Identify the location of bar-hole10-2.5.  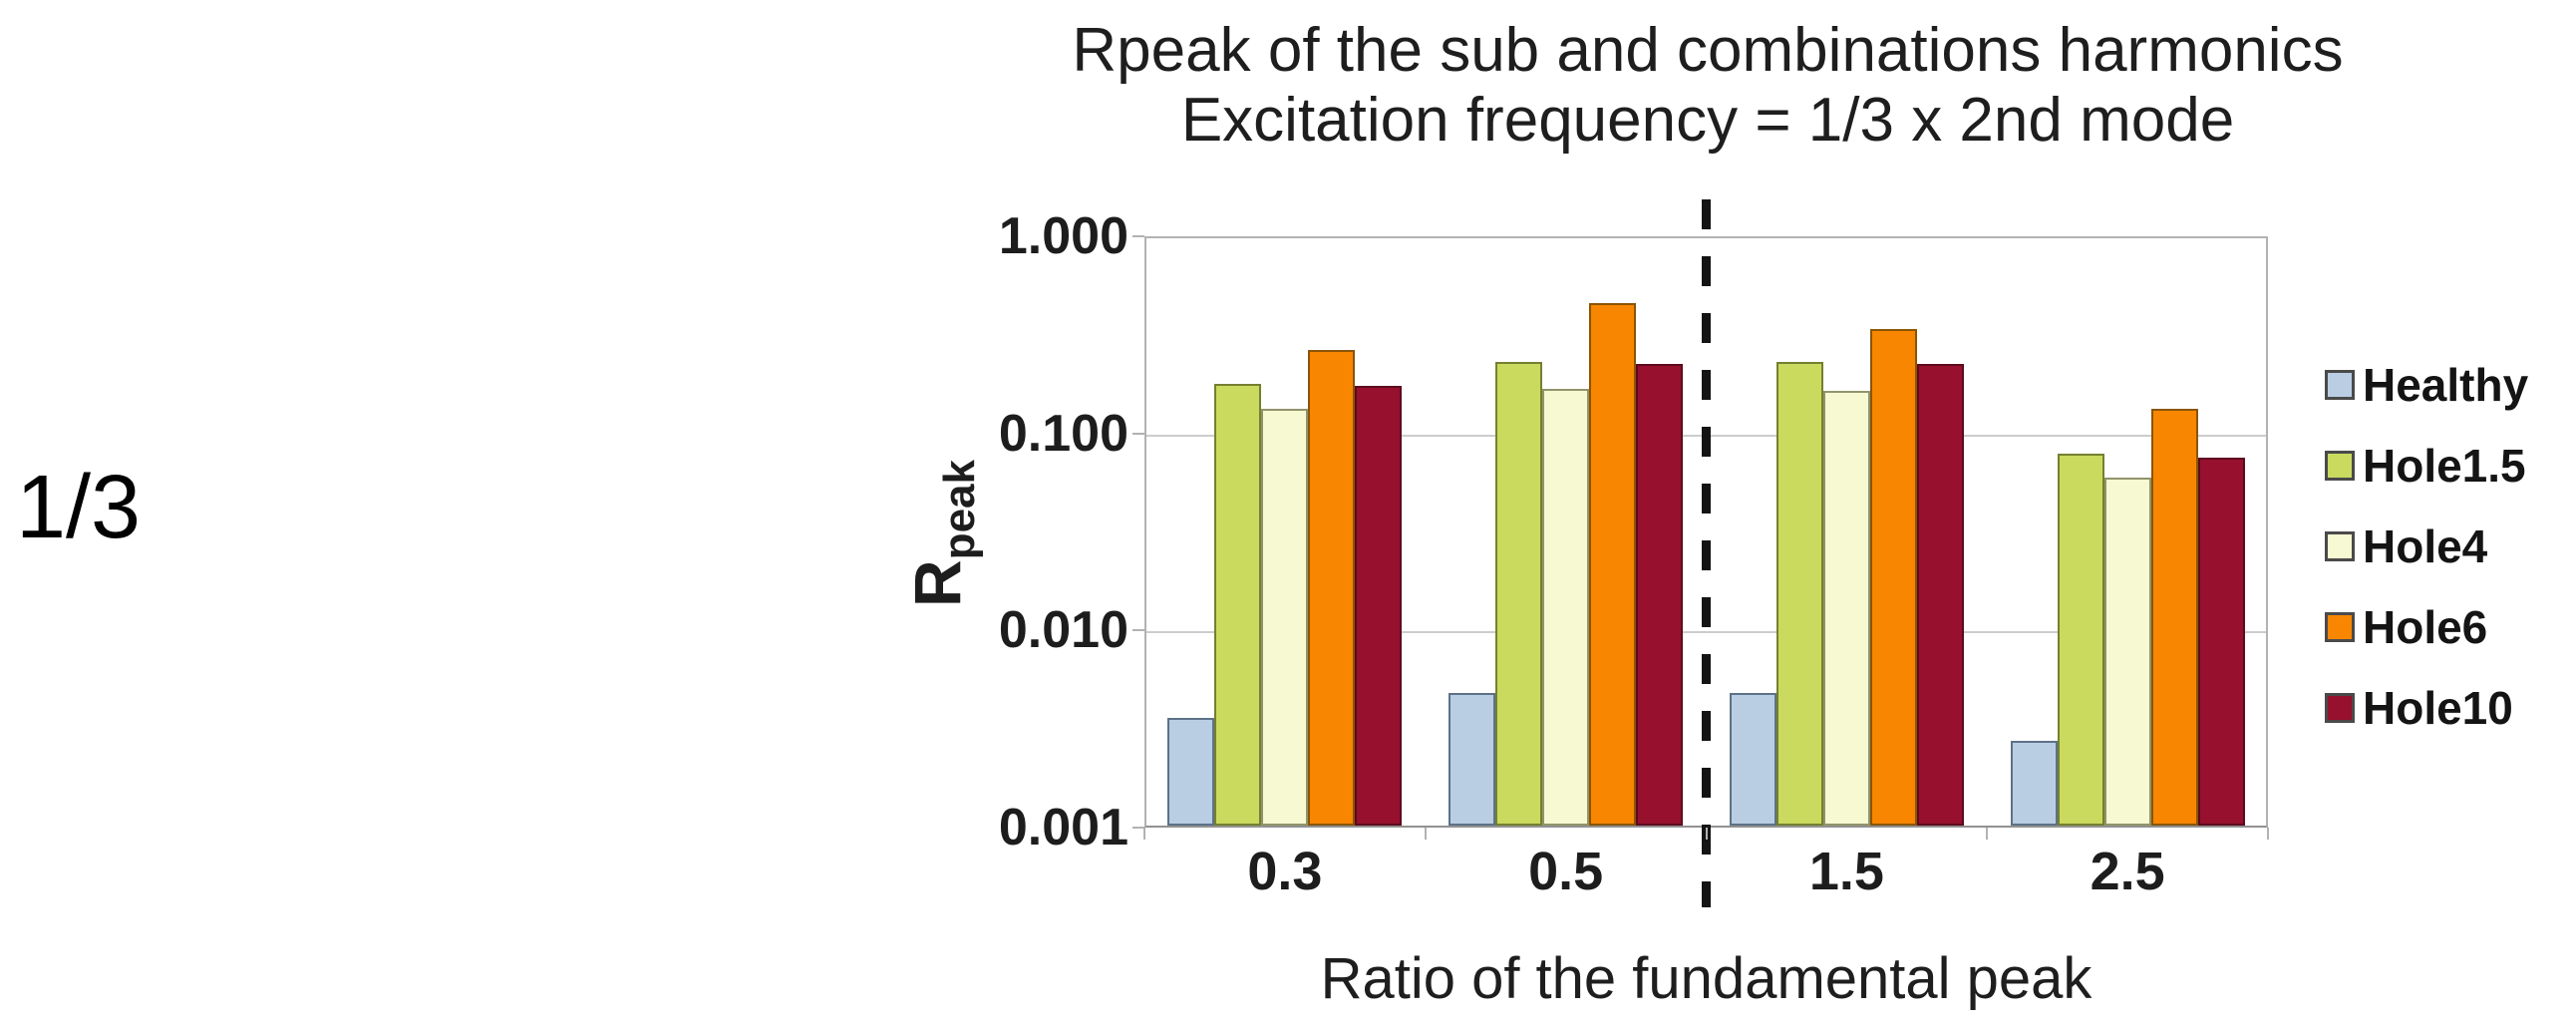
(2221, 642).